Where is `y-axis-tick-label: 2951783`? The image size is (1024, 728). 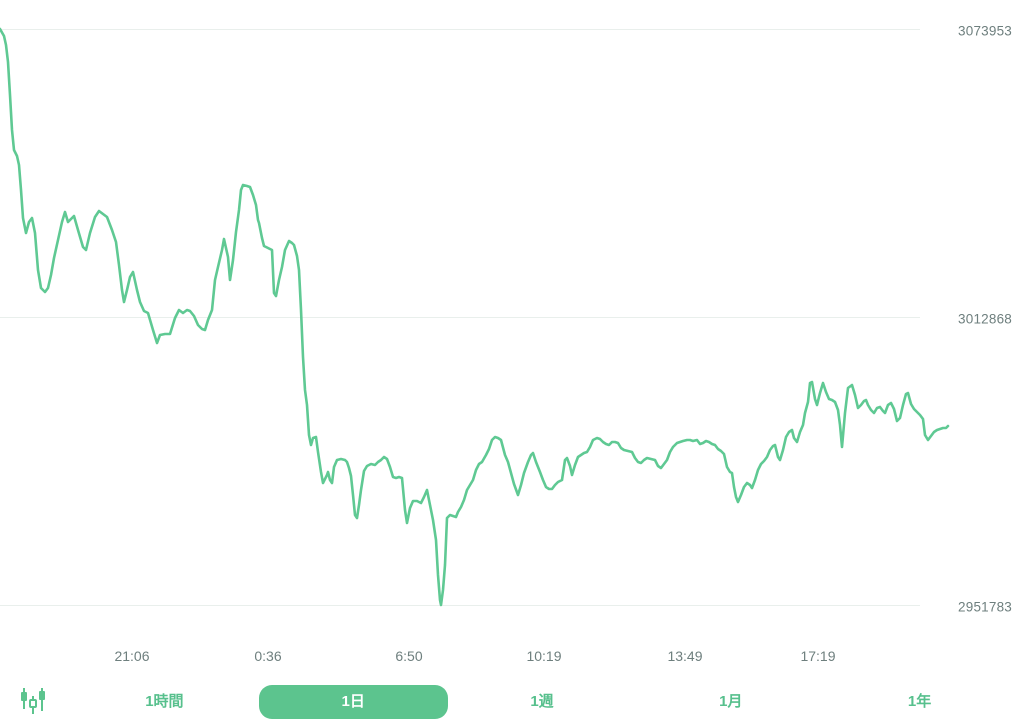 y-axis-tick-label: 2951783 is located at coordinates (985, 607).